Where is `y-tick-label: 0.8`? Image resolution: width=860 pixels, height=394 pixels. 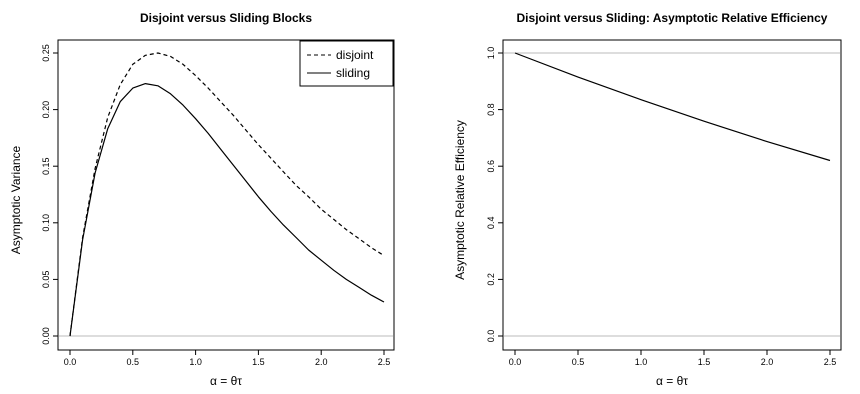 y-tick-label: 0.8 is located at coordinates (491, 109).